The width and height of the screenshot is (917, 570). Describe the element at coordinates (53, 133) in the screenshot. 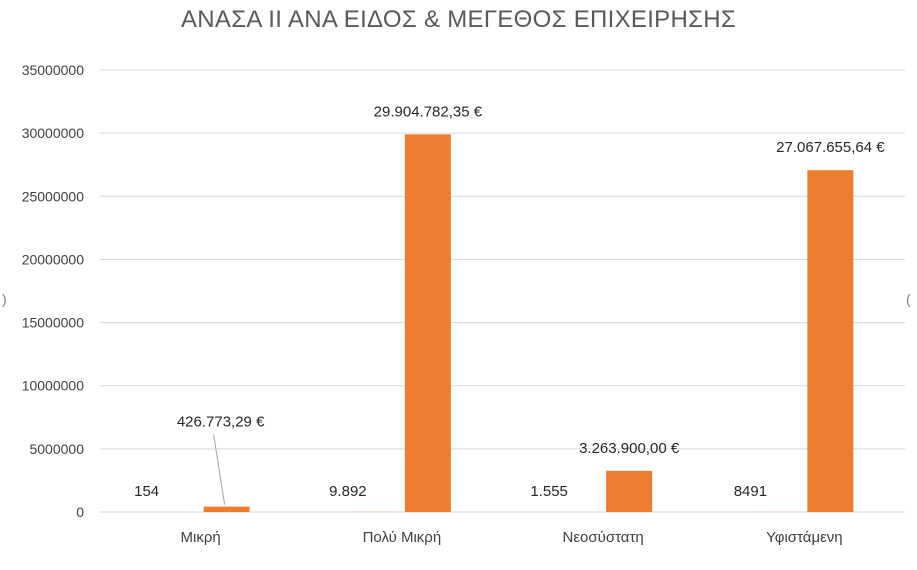

I see `y-tick-label: 30000000` at that location.